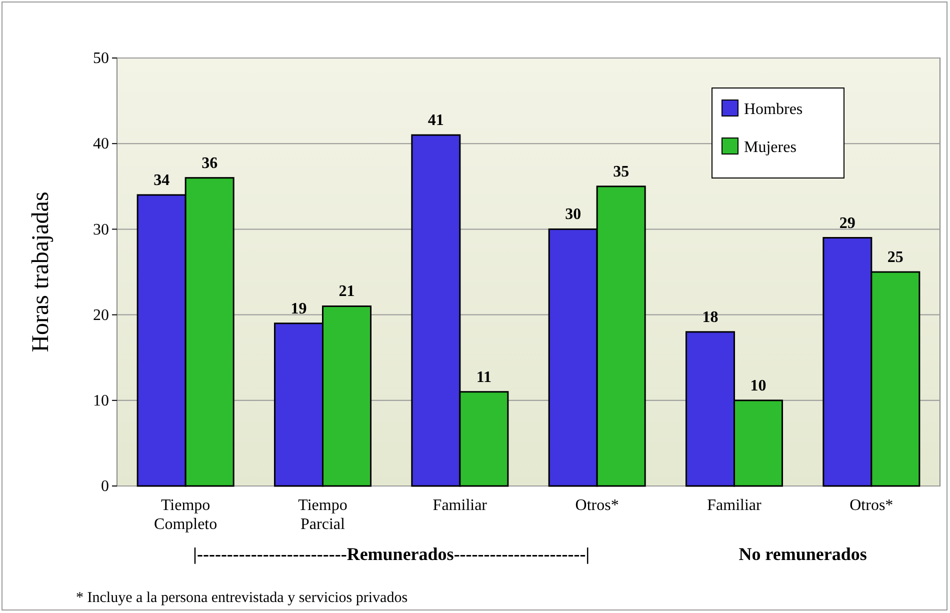 The height and width of the screenshot is (613, 950). I want to click on data-label: 41, so click(436, 121).